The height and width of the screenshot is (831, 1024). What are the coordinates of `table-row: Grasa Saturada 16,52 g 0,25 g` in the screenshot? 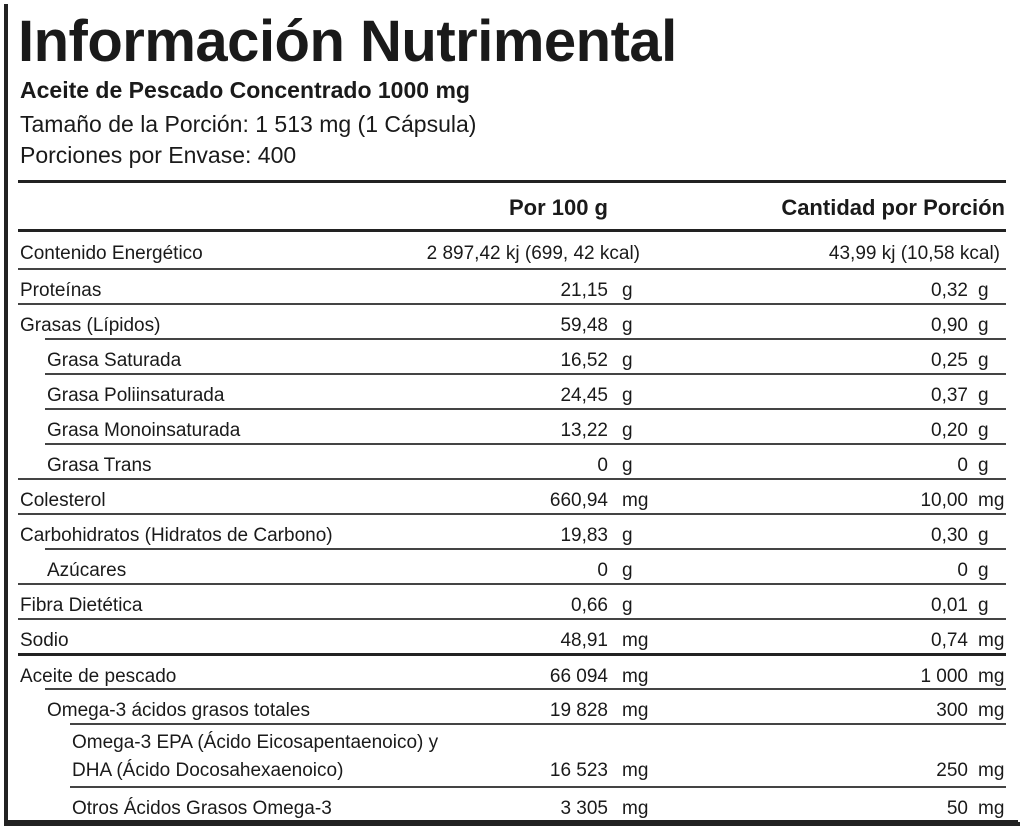 It's located at (525, 355).